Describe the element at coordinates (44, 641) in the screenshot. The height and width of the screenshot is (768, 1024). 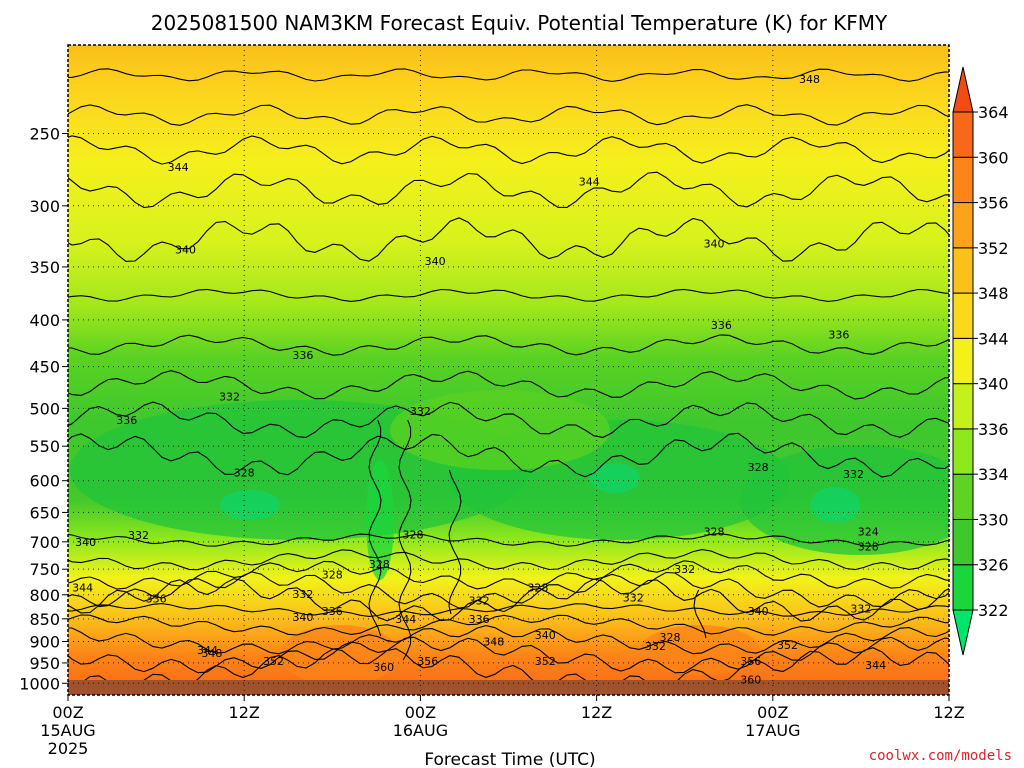
I see `y-tick-label: 900` at that location.